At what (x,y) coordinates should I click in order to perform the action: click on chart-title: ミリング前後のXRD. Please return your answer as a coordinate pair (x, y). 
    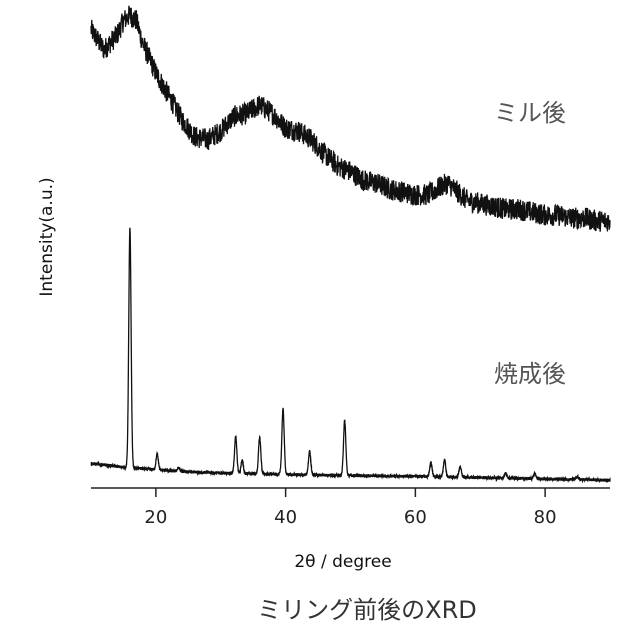
    Looking at the image, I should click on (367, 610).